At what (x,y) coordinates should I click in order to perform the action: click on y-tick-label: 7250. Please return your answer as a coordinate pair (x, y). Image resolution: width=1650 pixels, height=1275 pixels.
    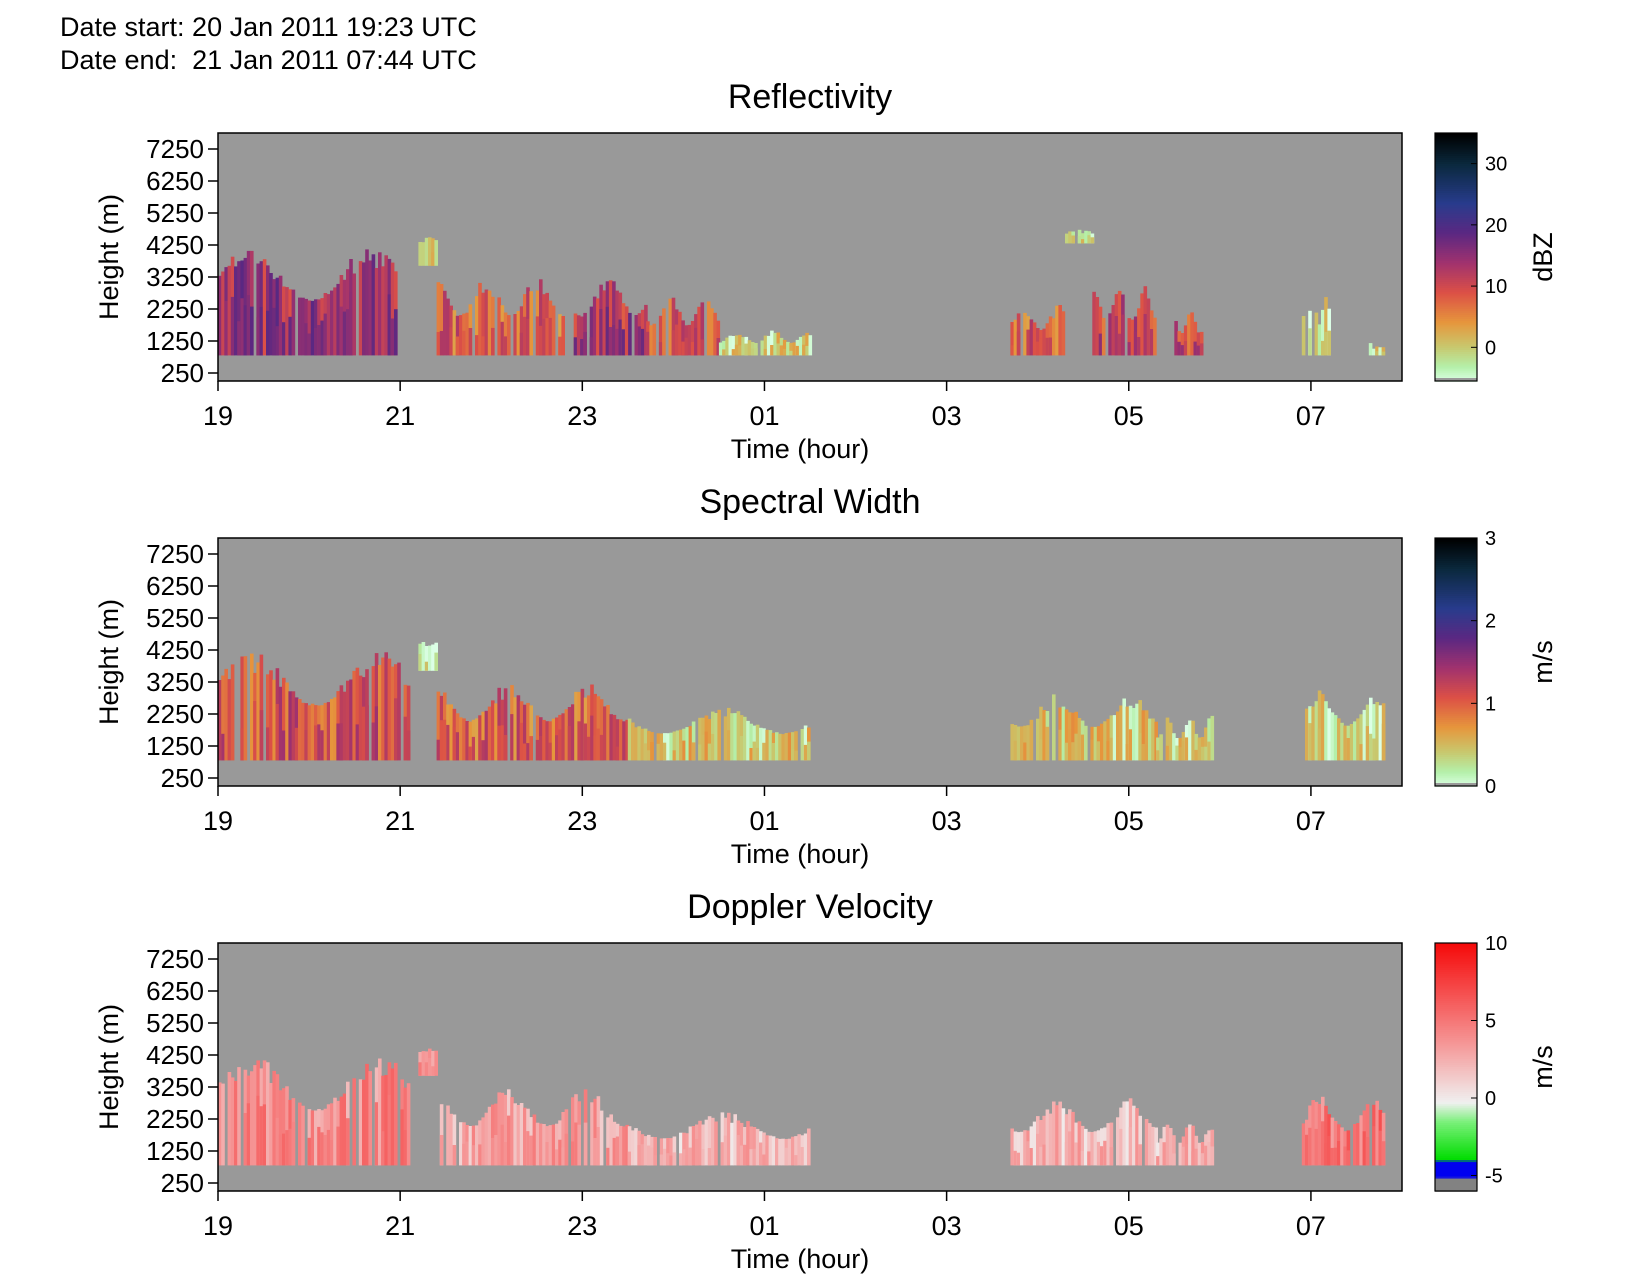
    Looking at the image, I should click on (175, 959).